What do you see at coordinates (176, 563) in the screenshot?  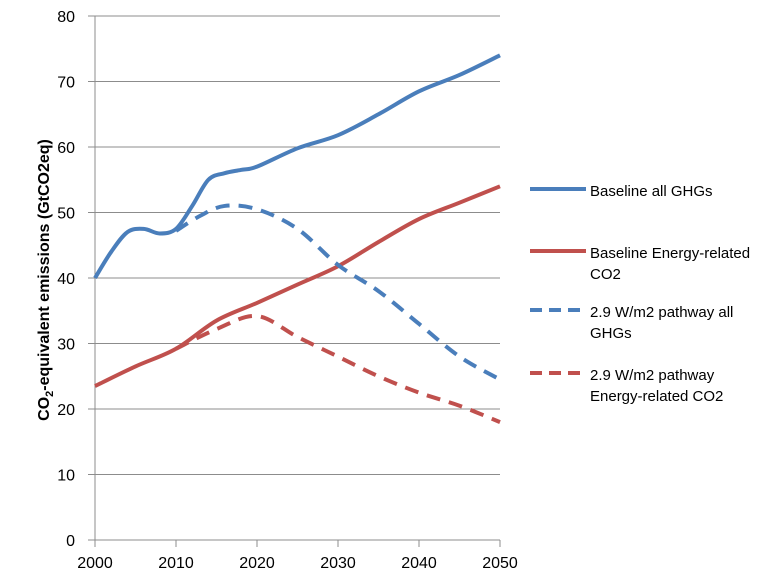 I see `x-tick-label: 2010` at bounding box center [176, 563].